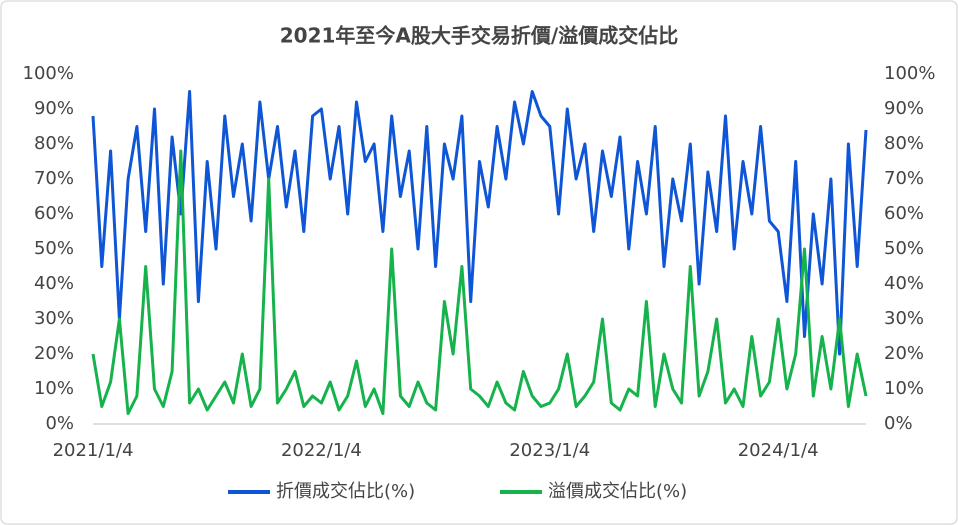 The width and height of the screenshot is (958, 525). Describe the element at coordinates (904, 178) in the screenshot. I see `y2-tick-label: 70%` at that location.